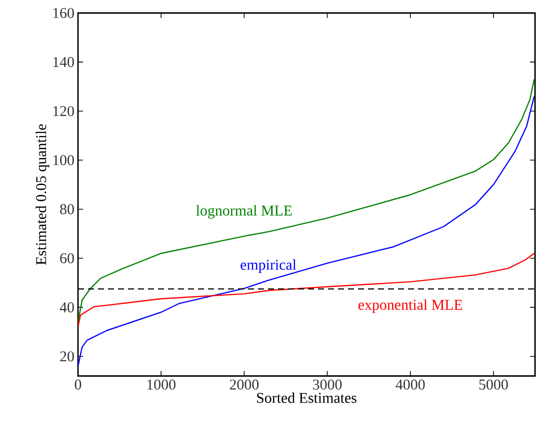 The image size is (536, 430). What do you see at coordinates (67, 209) in the screenshot?
I see `y-tick-label: 80` at bounding box center [67, 209].